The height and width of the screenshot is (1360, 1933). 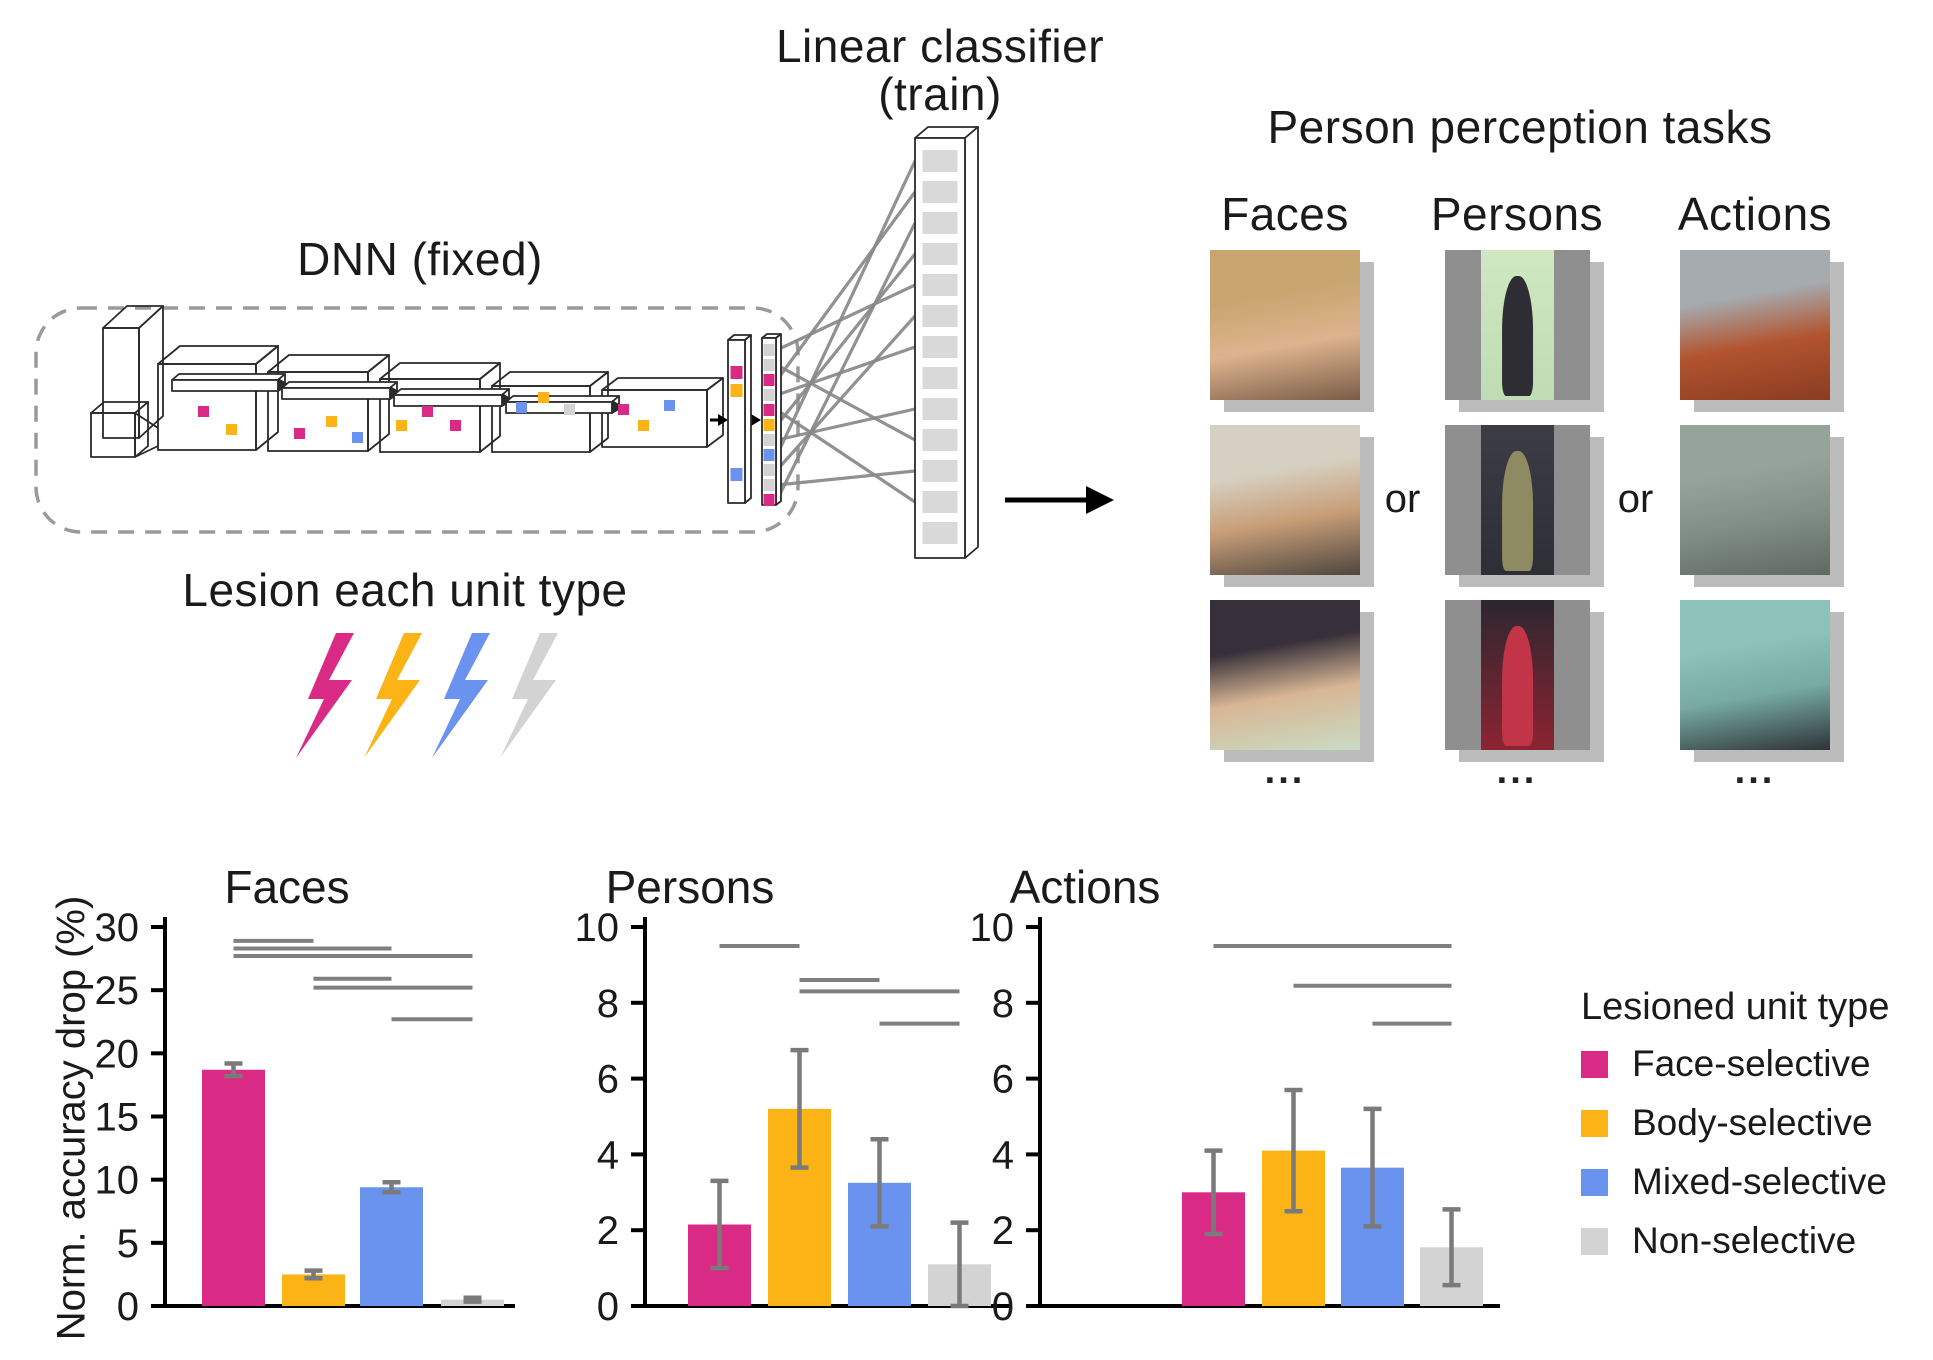 I want to click on y-tick-label: 25, so click(x=117, y=991).